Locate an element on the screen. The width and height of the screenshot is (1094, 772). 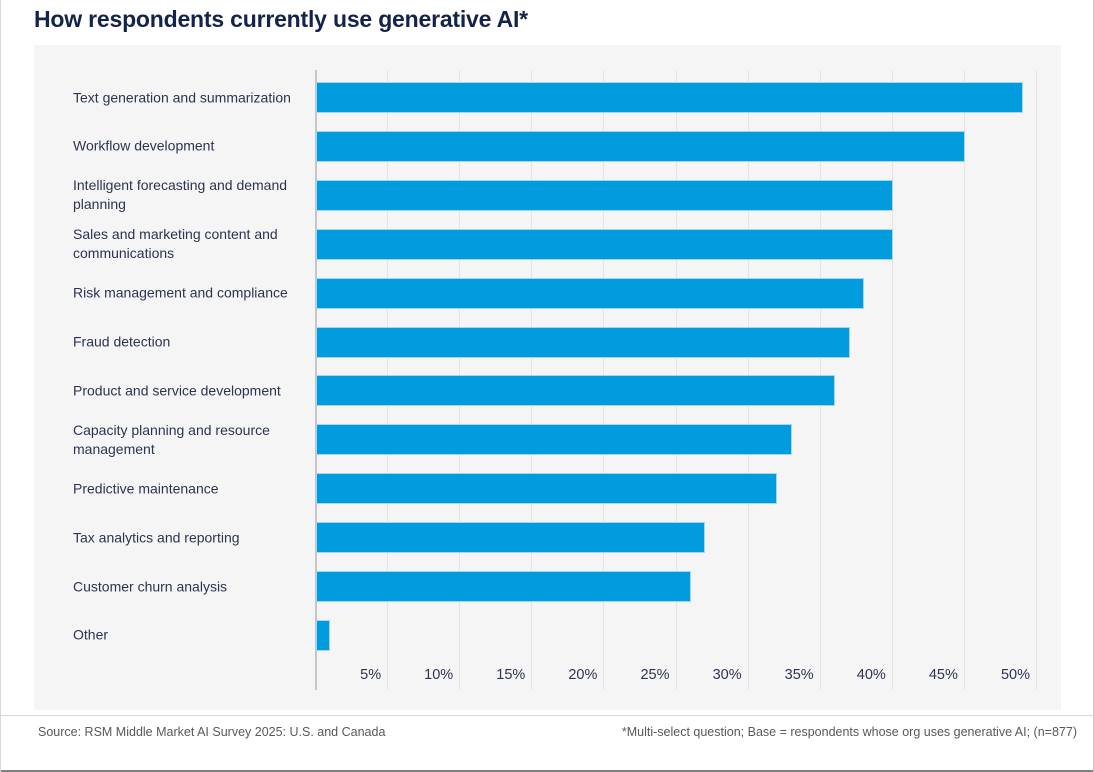
bottom-rule is located at coordinates (547, 771).